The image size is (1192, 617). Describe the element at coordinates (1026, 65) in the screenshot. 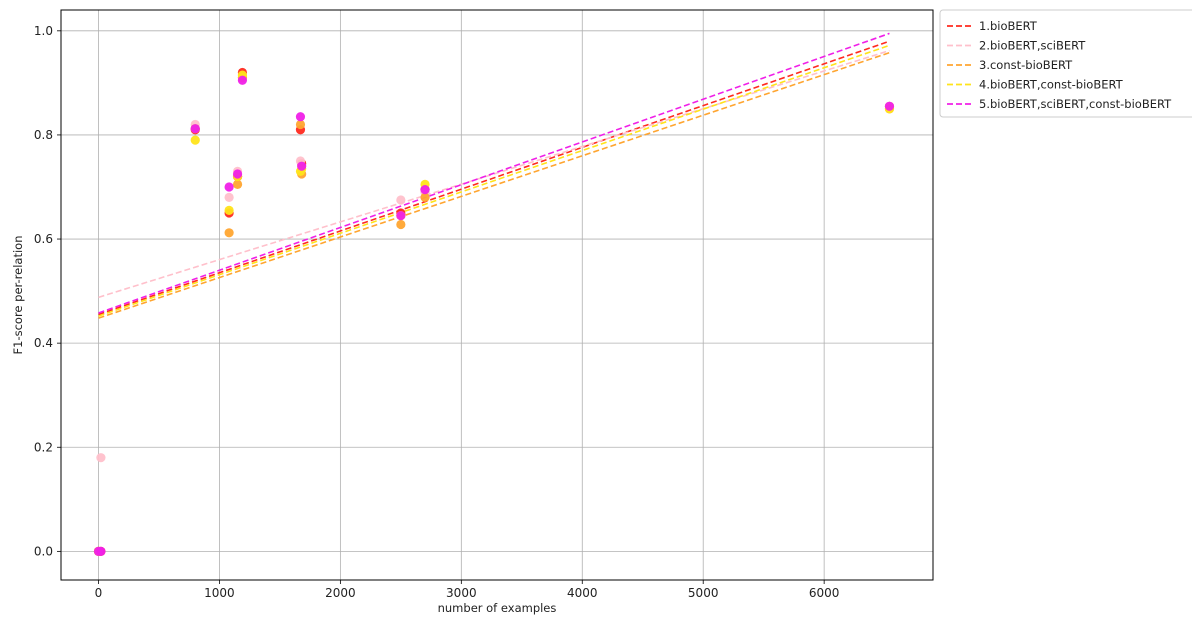

I see `legend-label: 3.const-bioBERT` at that location.